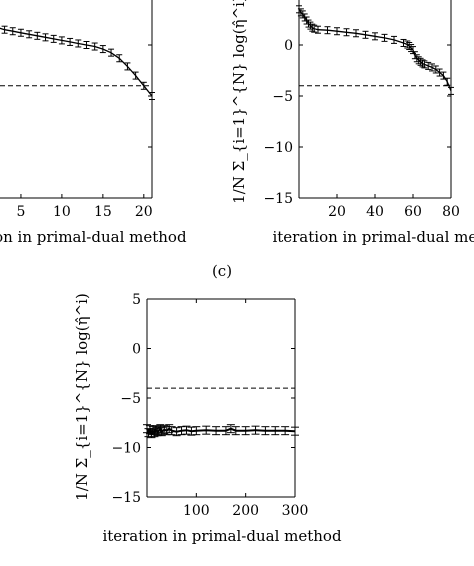  I want to click on panel-c-x-tick-label: 300, so click(295, 511).